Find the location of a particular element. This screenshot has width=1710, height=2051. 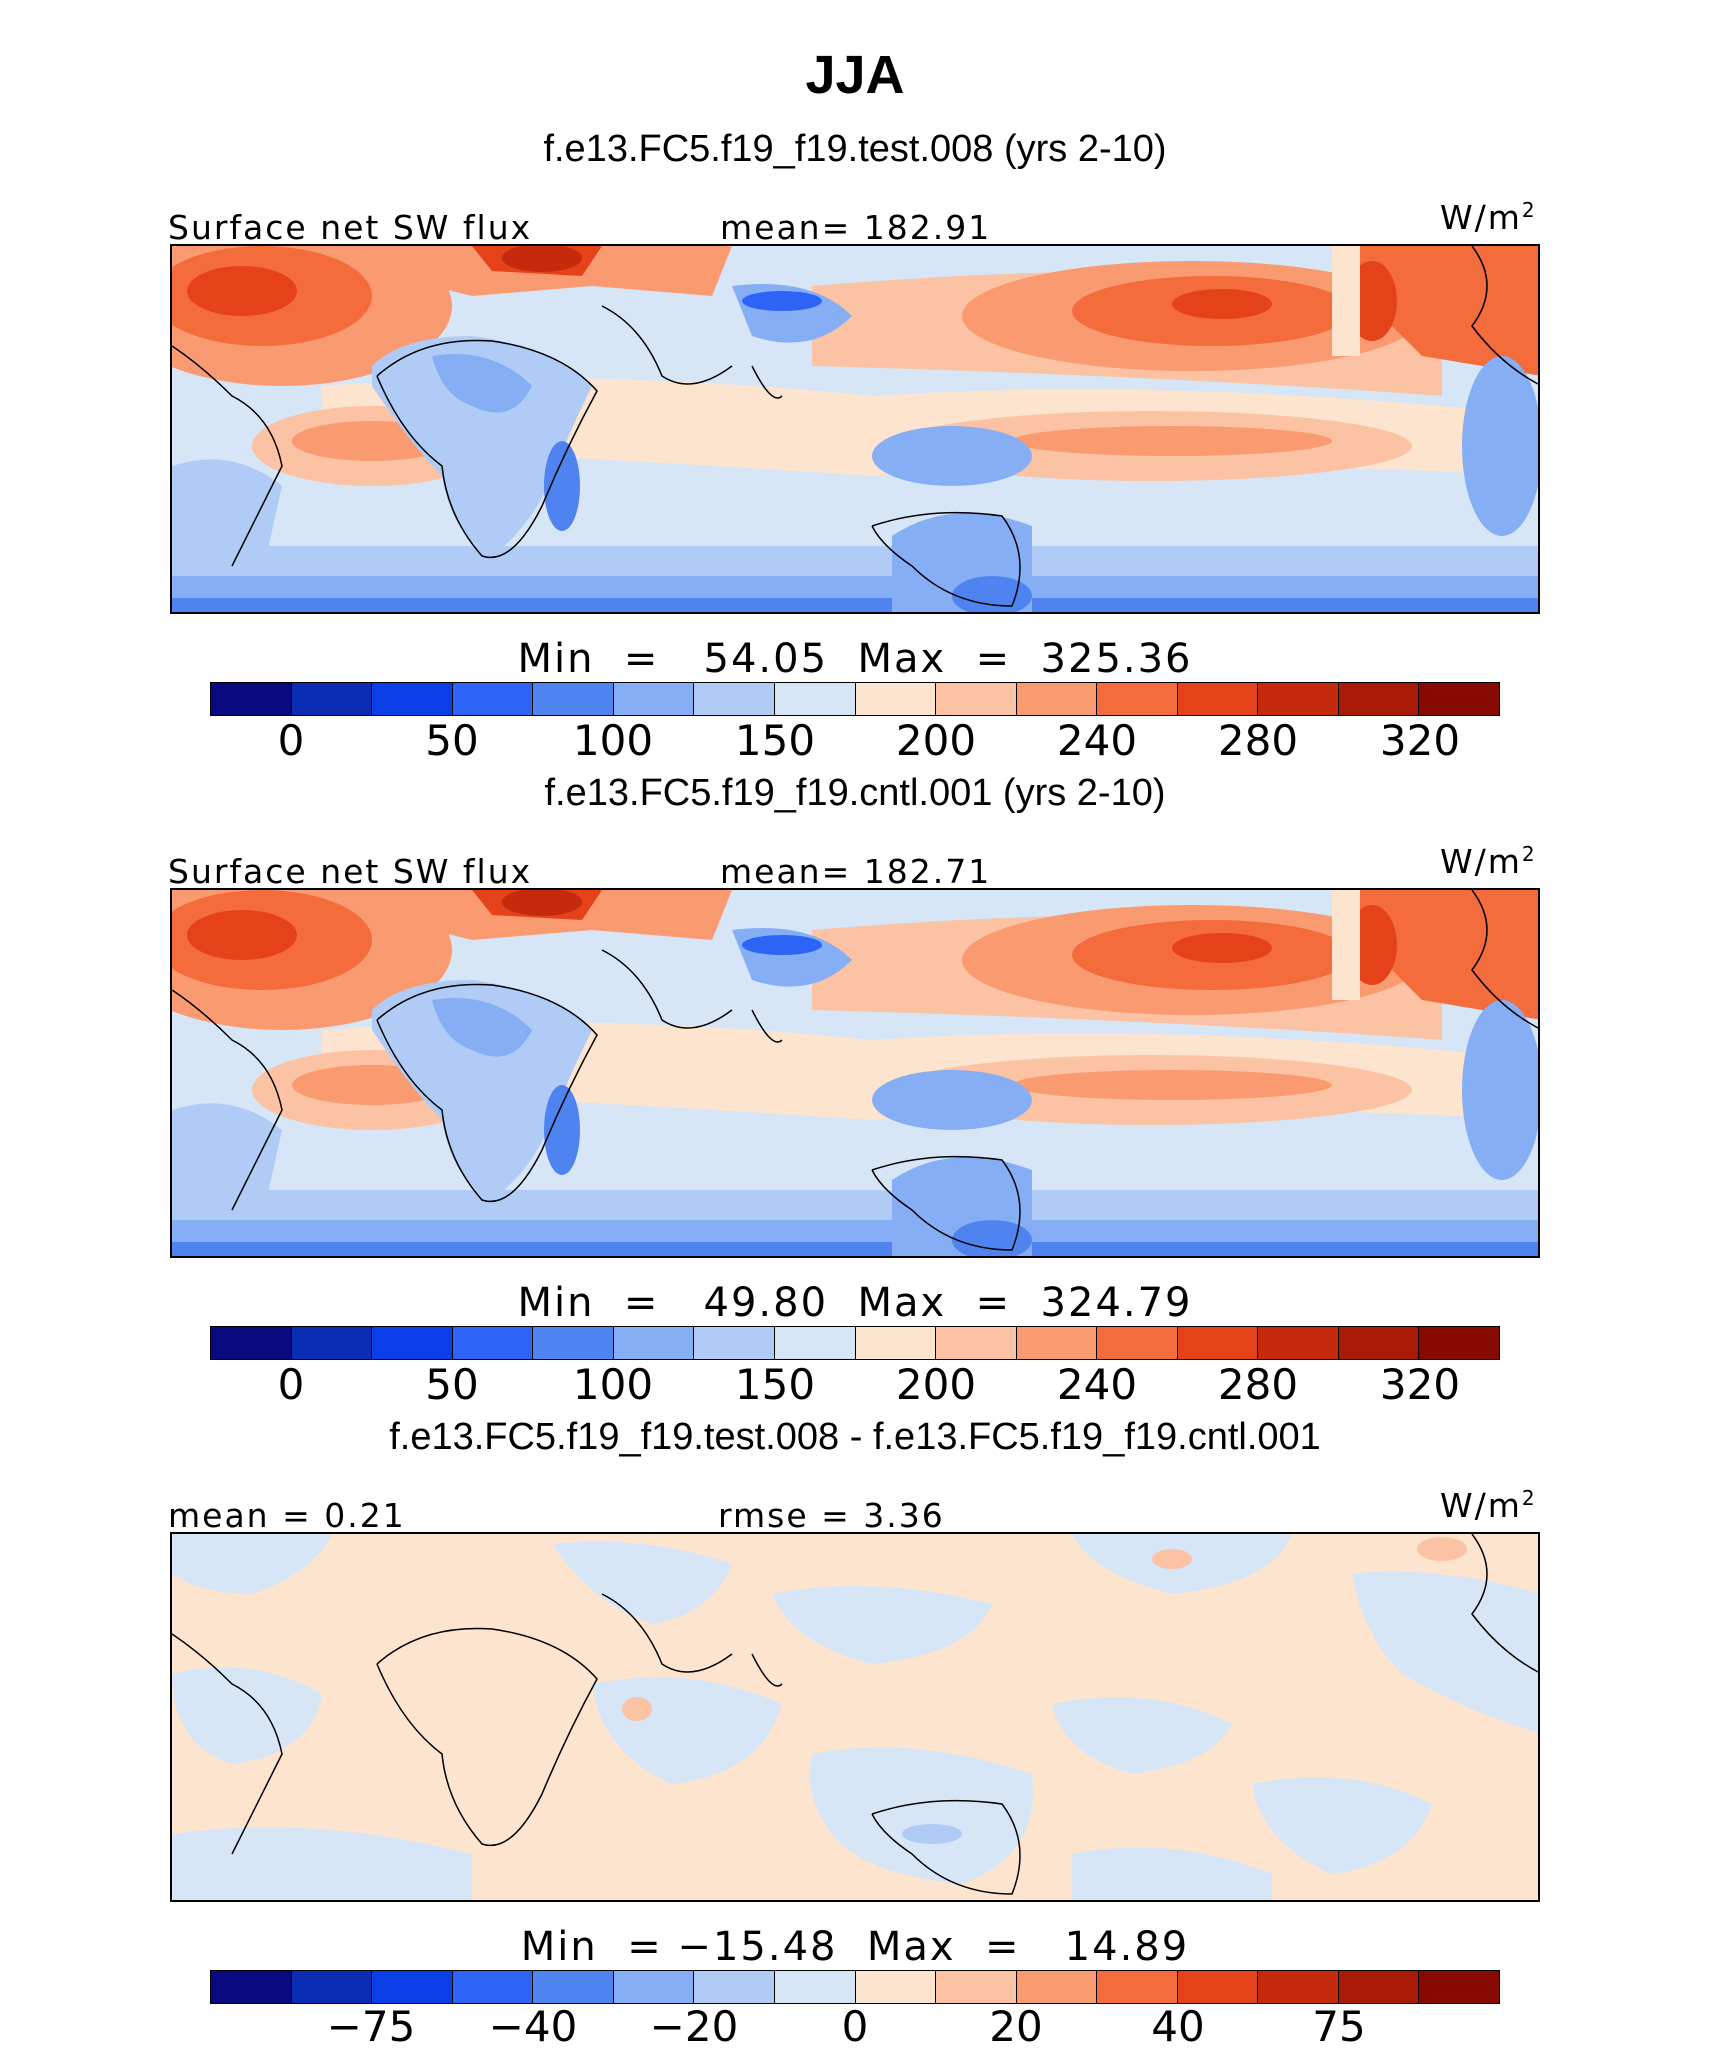

panel-3-map is located at coordinates (855, 1717).